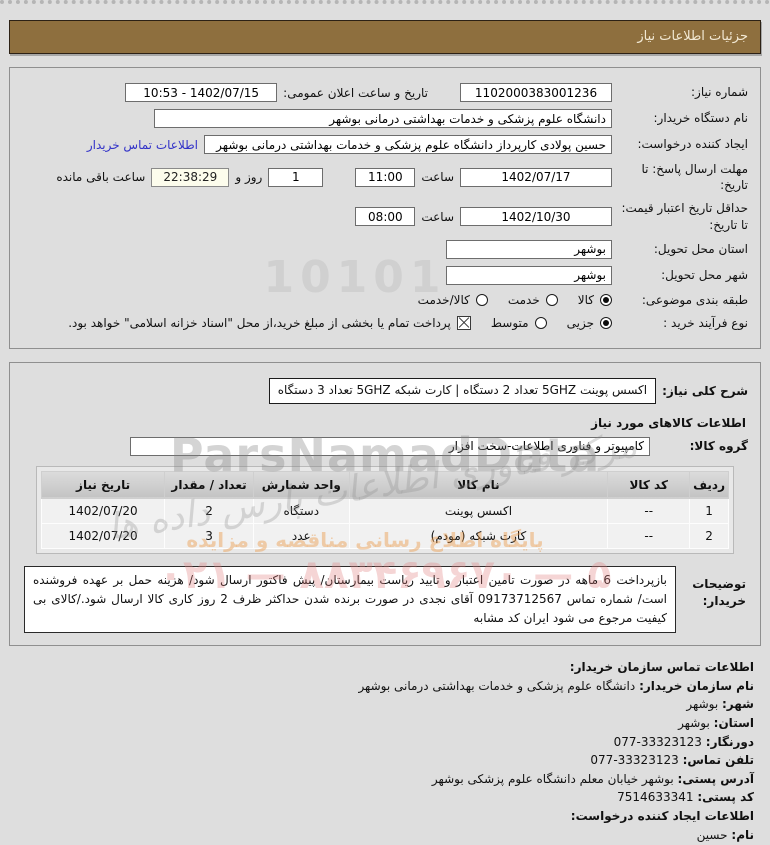 This screenshot has width=770, height=845. Describe the element at coordinates (540, 323) in the screenshot. I see `process-medium-radio` at that location.